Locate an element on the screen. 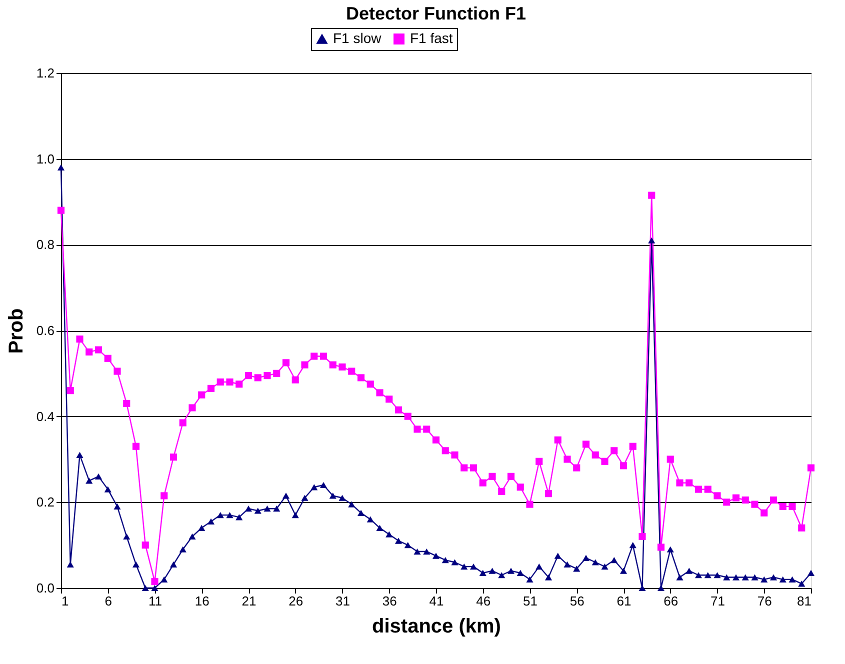  y-tick-label: 0.4 is located at coordinates (45, 416).